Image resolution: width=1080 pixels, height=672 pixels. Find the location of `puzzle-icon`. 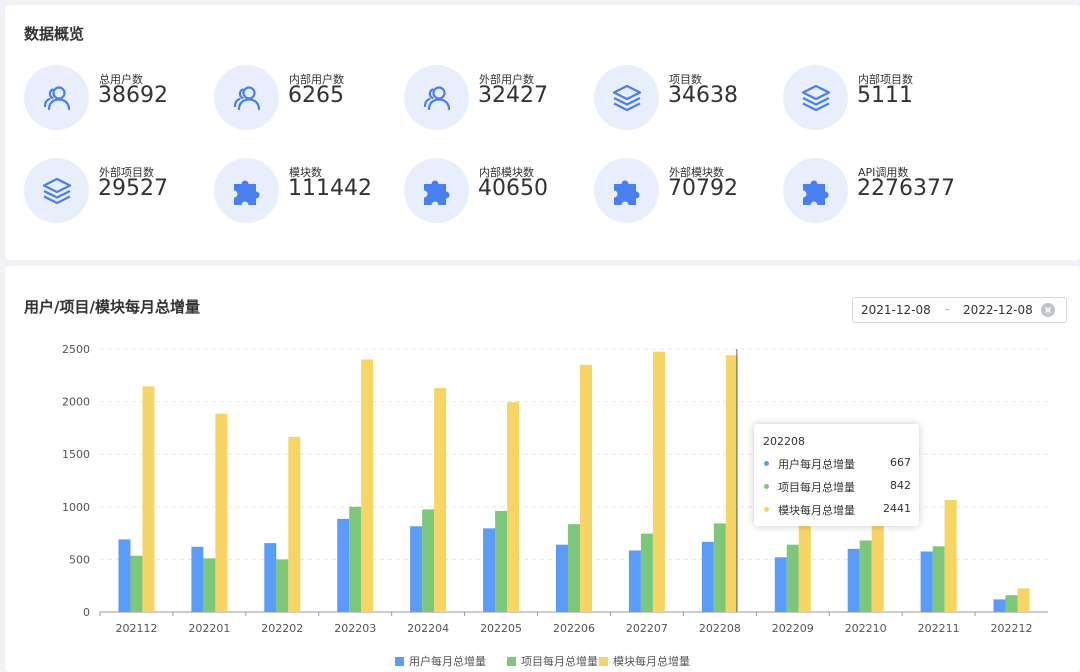

puzzle-icon is located at coordinates (626, 190).